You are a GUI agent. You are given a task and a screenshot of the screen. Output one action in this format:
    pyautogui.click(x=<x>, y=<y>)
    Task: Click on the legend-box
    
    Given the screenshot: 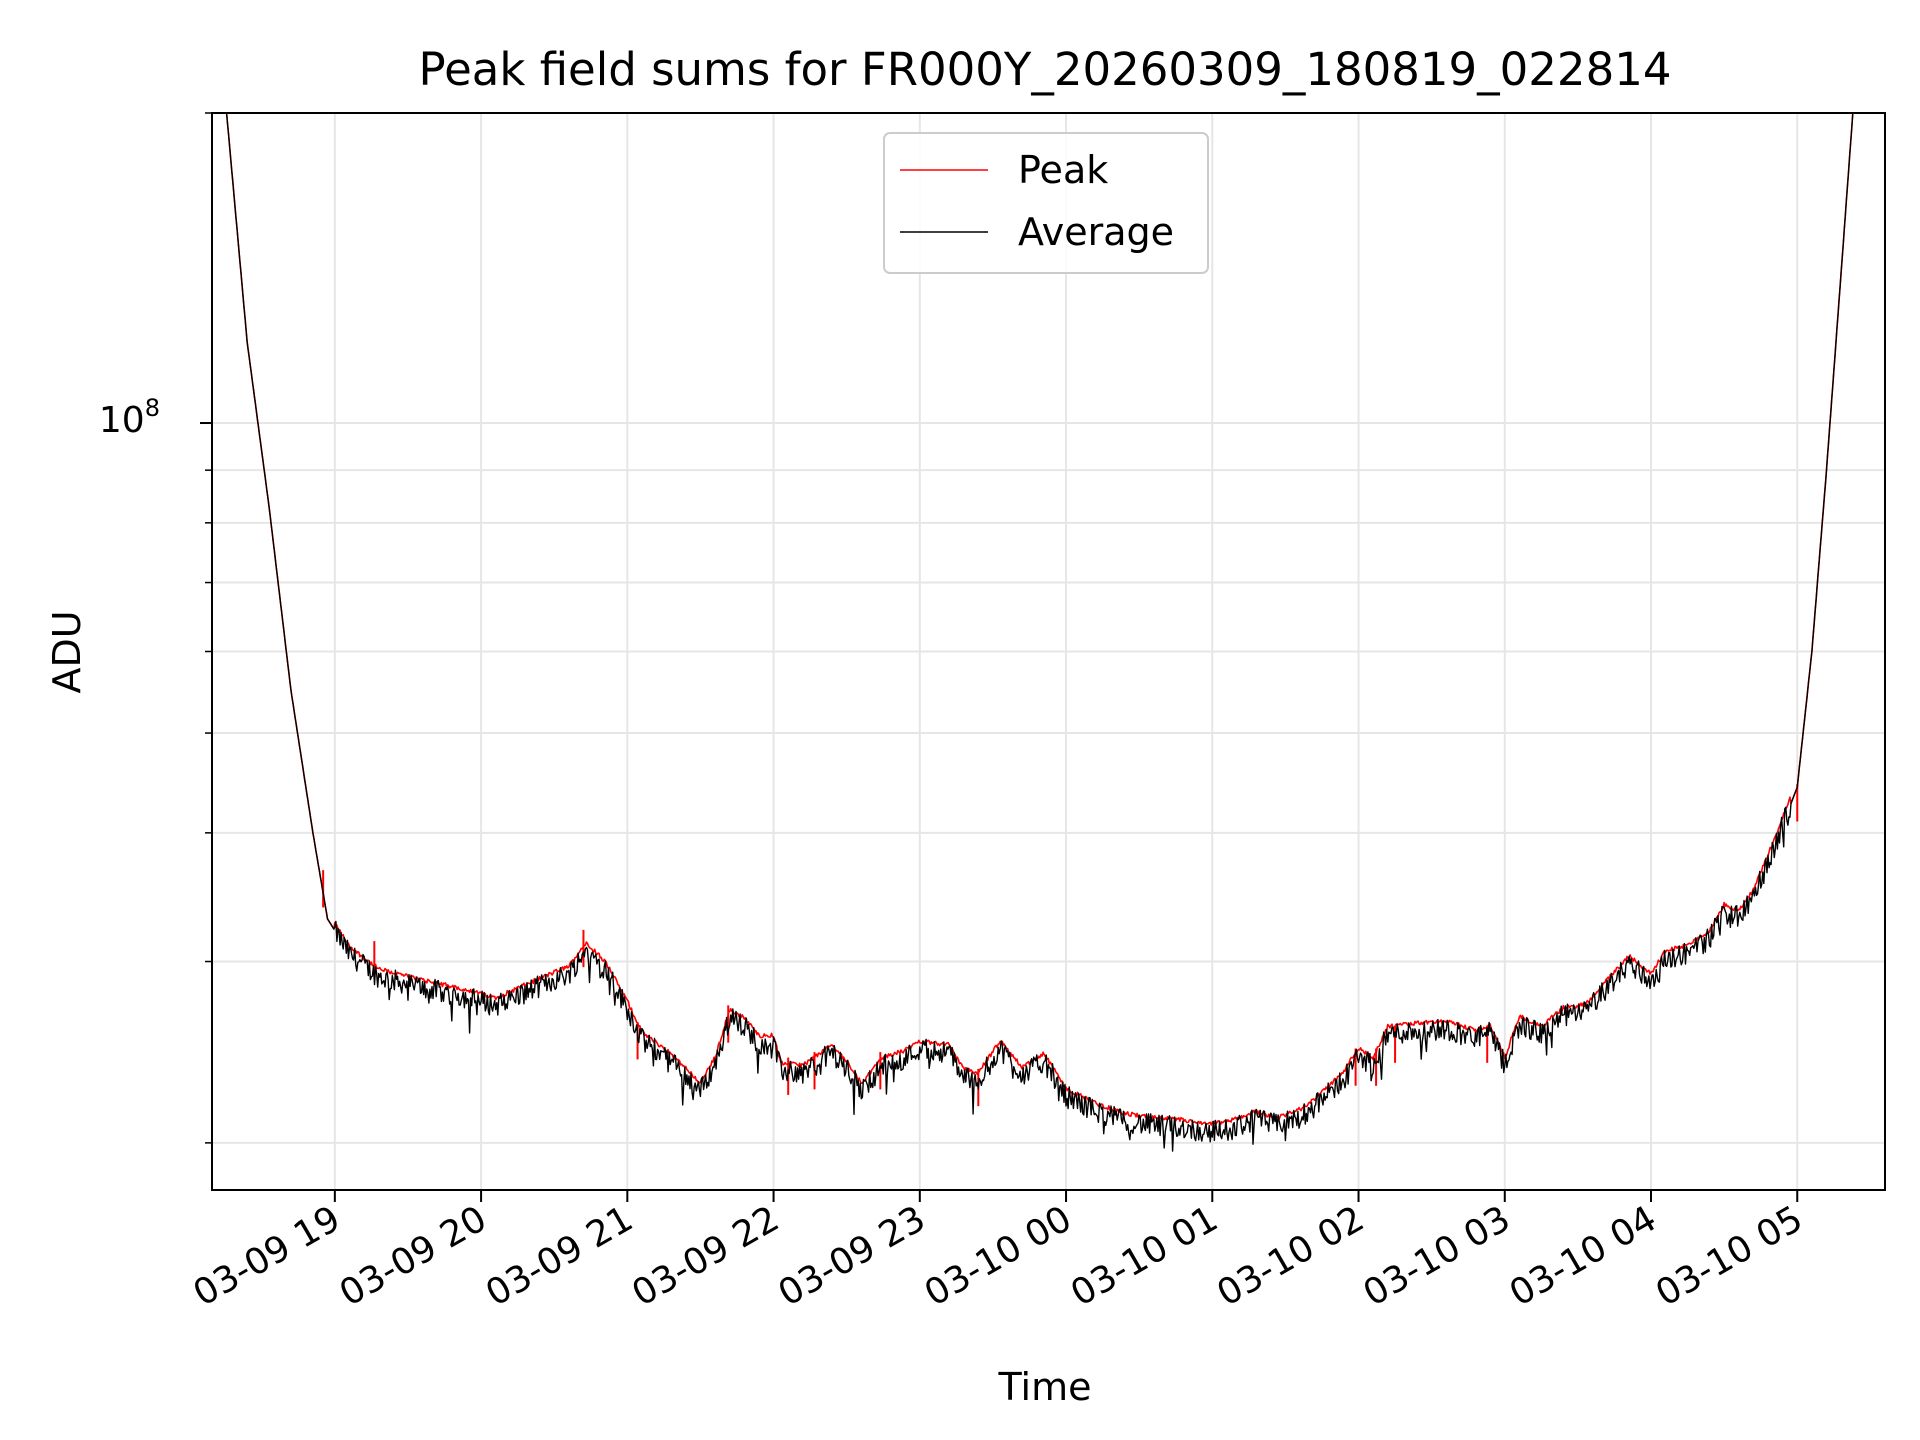 What is the action you would take?
    pyautogui.click(x=1046, y=203)
    